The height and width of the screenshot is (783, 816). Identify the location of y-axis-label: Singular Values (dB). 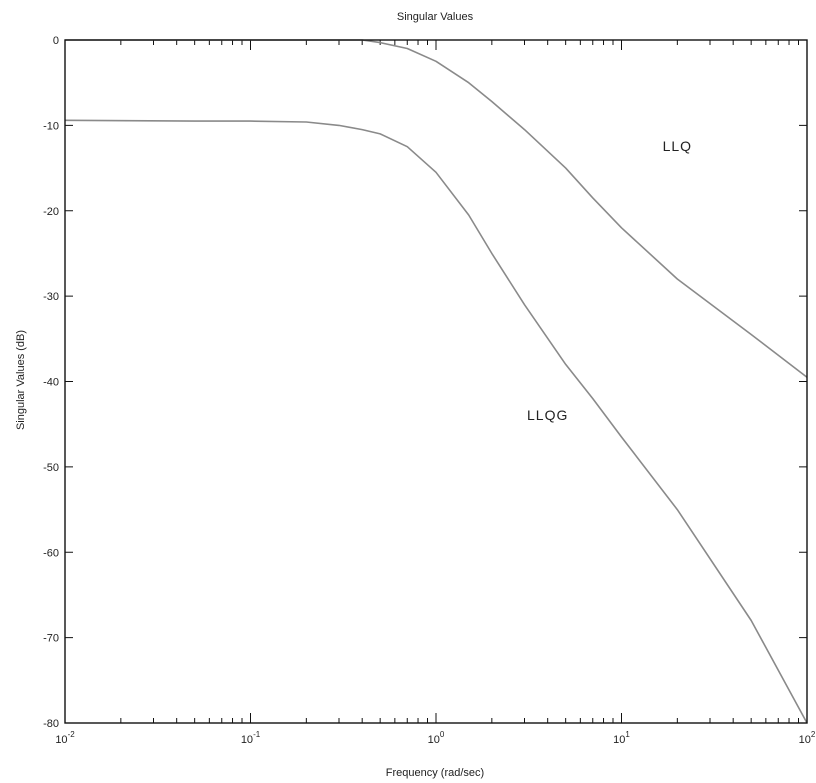
(21, 380).